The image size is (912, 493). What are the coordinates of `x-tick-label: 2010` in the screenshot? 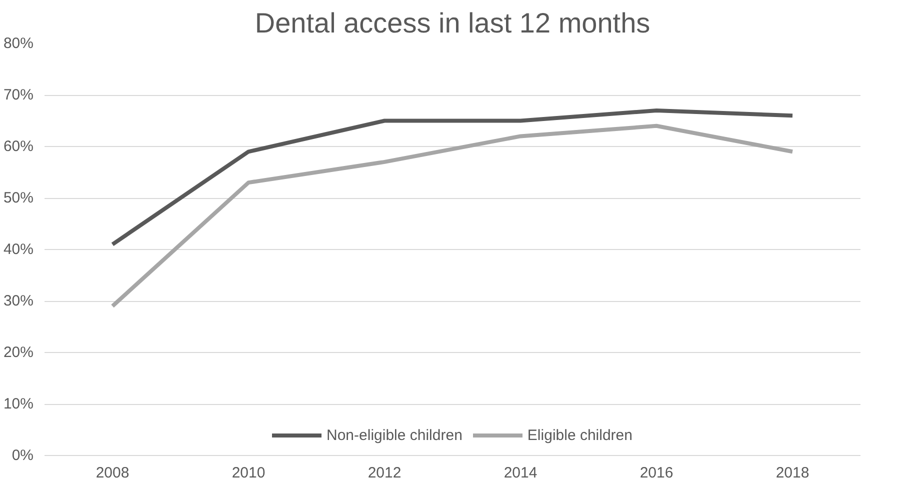 It's located at (249, 473).